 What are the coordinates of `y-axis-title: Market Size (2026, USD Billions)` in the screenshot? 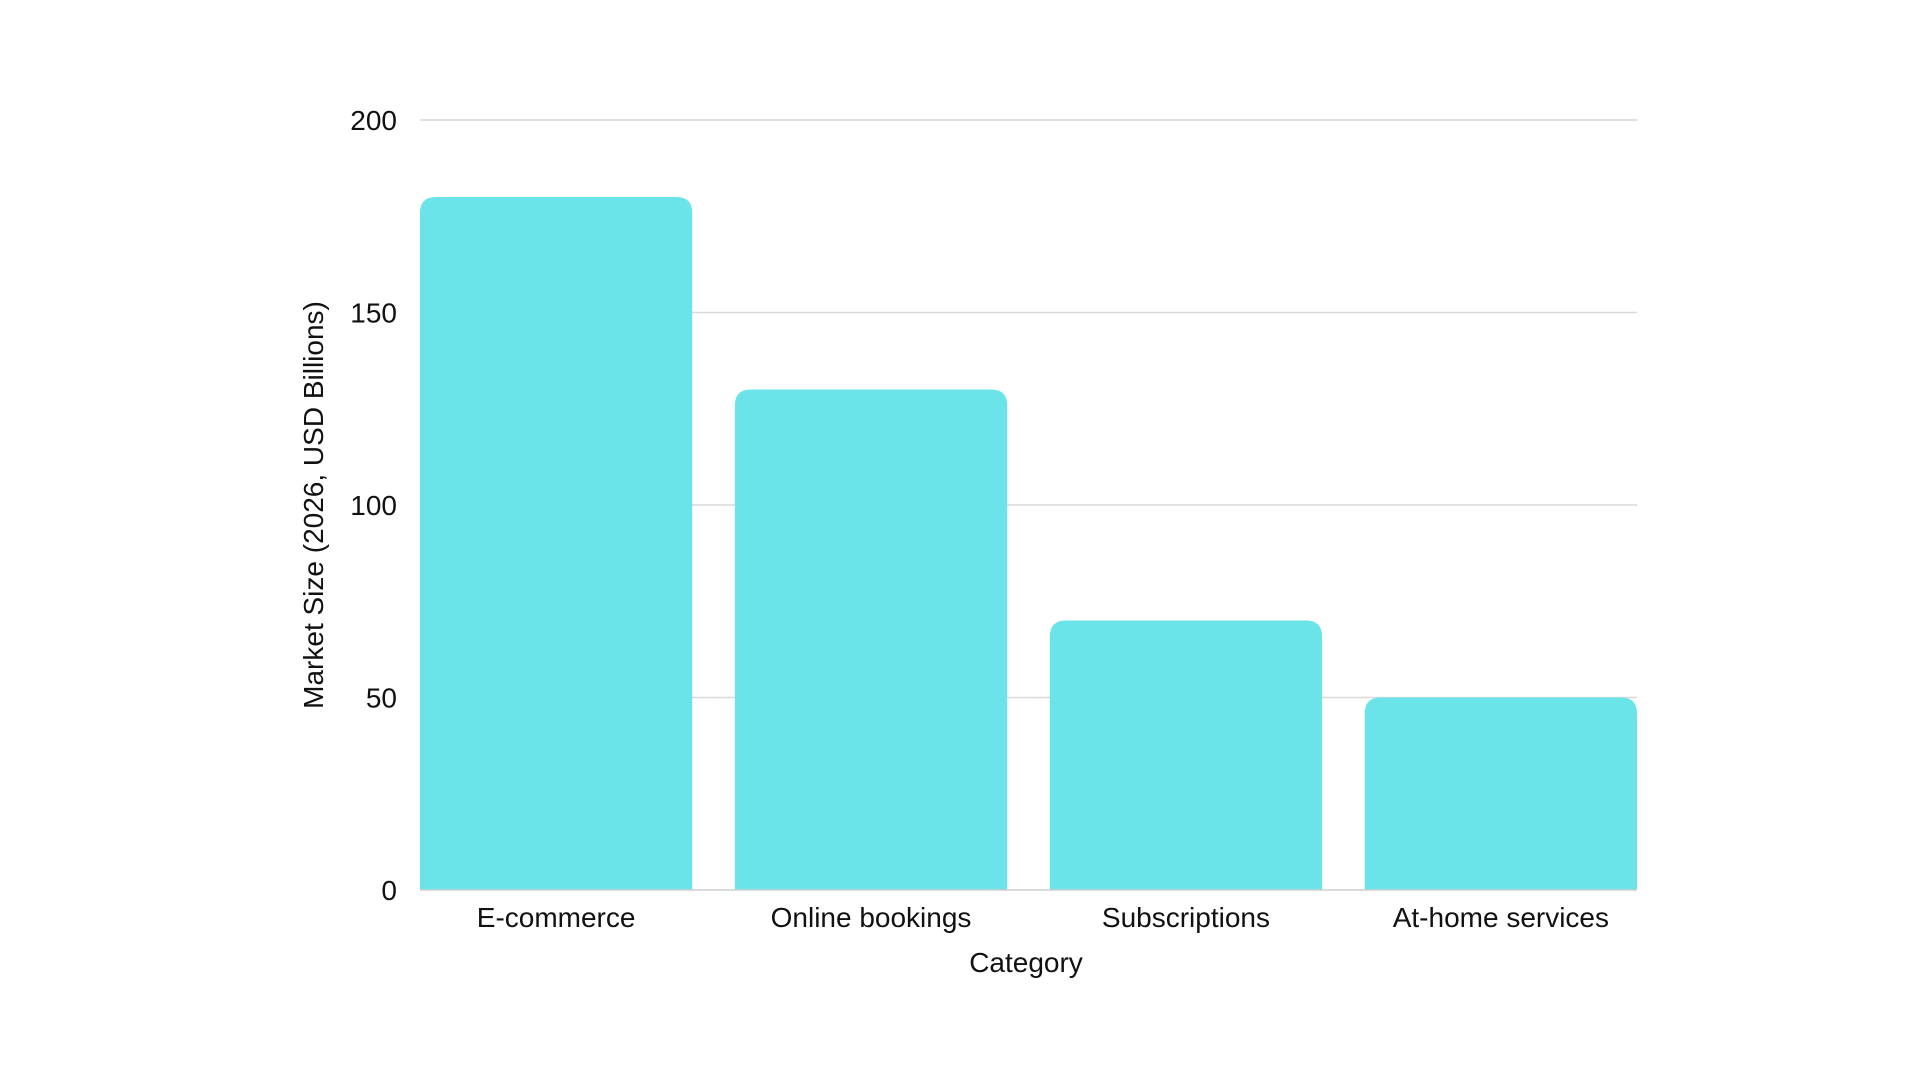 It's located at (313, 505).